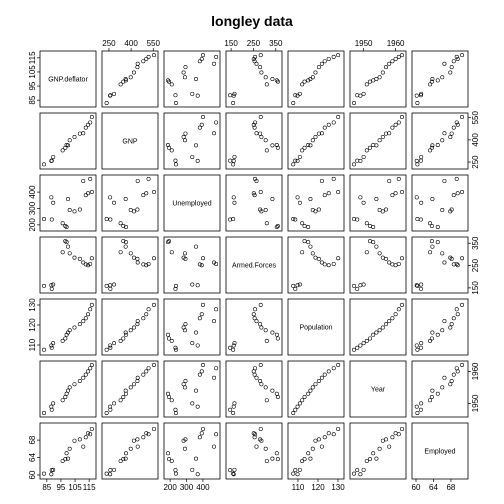  What do you see at coordinates (68, 451) in the screenshot?
I see `panel-employed-vs-gnp-deflator` at bounding box center [68, 451].